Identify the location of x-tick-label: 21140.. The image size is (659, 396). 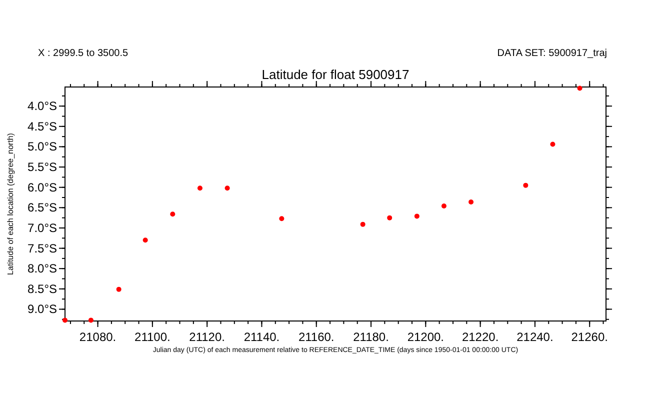
(262, 337).